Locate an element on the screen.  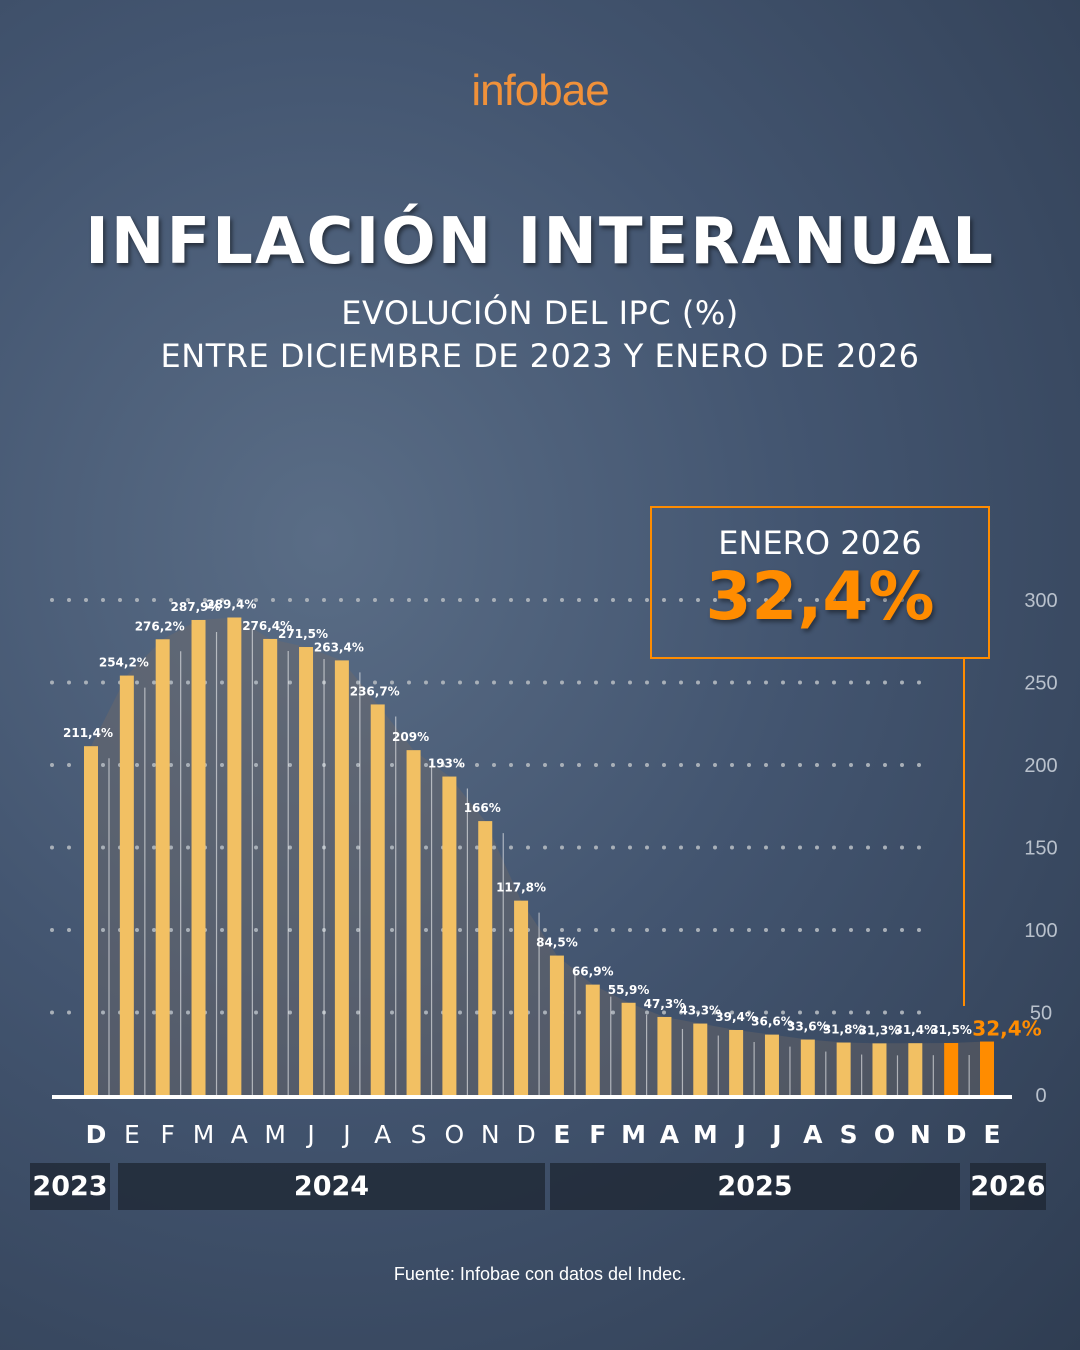
data-label: 276,4% is located at coordinates (267, 626).